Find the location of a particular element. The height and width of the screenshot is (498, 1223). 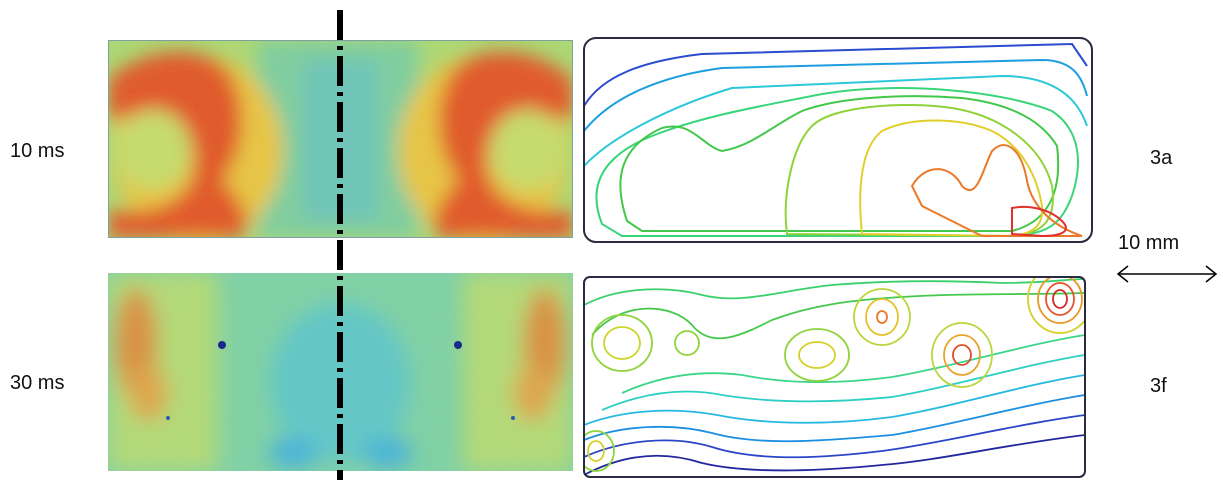

panel-id-3a: 3a is located at coordinates (1161, 158).